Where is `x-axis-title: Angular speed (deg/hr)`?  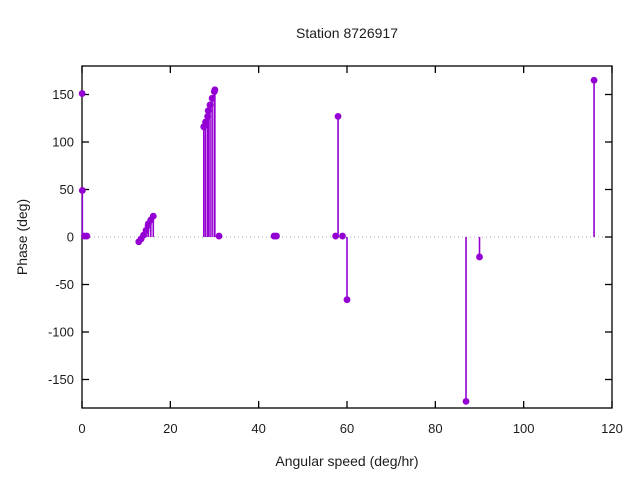
x-axis-title: Angular speed (deg/hr) is located at coordinates (347, 461).